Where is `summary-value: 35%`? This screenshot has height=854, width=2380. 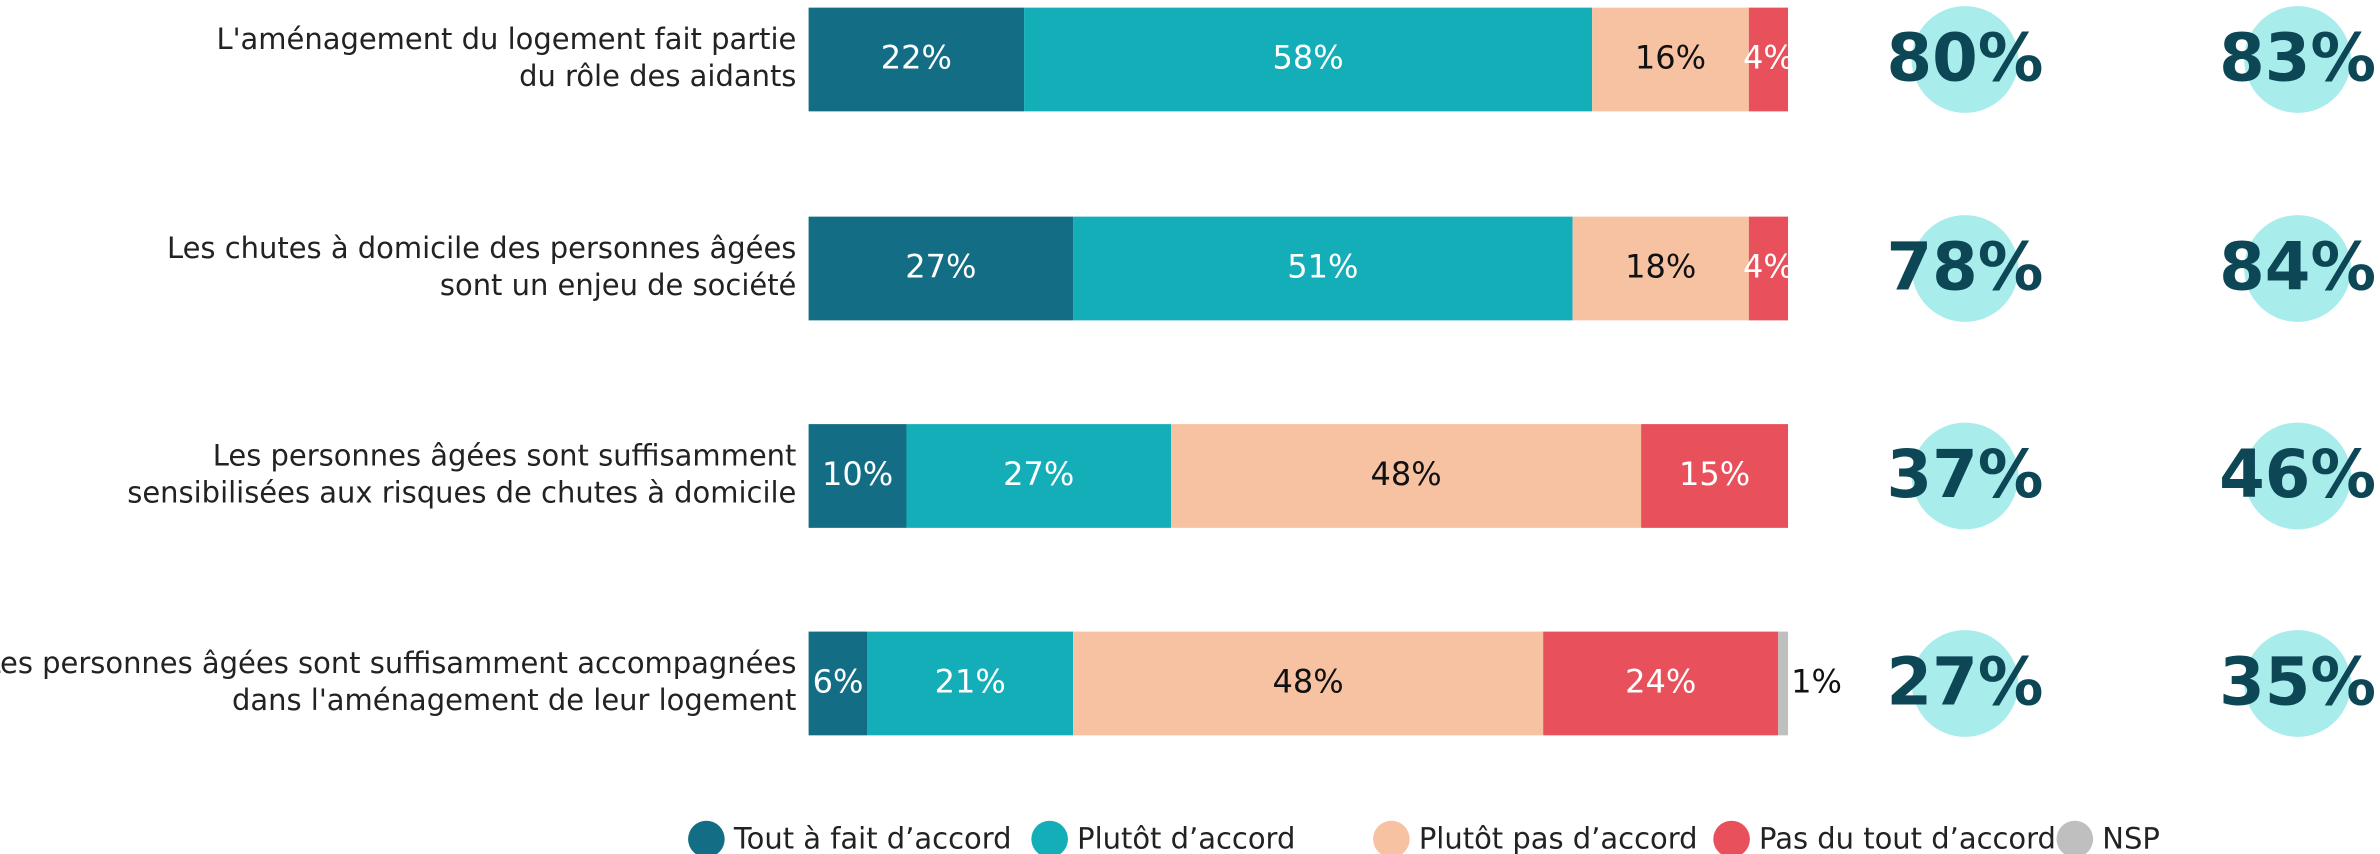
summary-value: 35% is located at coordinates (2297, 683).